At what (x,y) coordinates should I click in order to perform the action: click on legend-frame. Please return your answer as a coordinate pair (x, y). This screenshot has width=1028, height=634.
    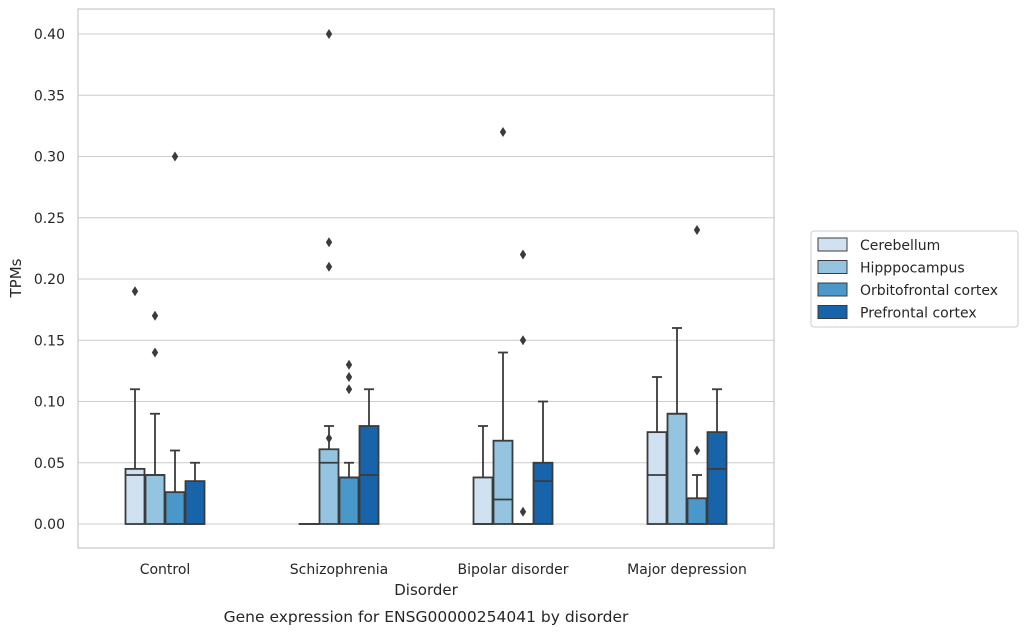
    Looking at the image, I should click on (914, 279).